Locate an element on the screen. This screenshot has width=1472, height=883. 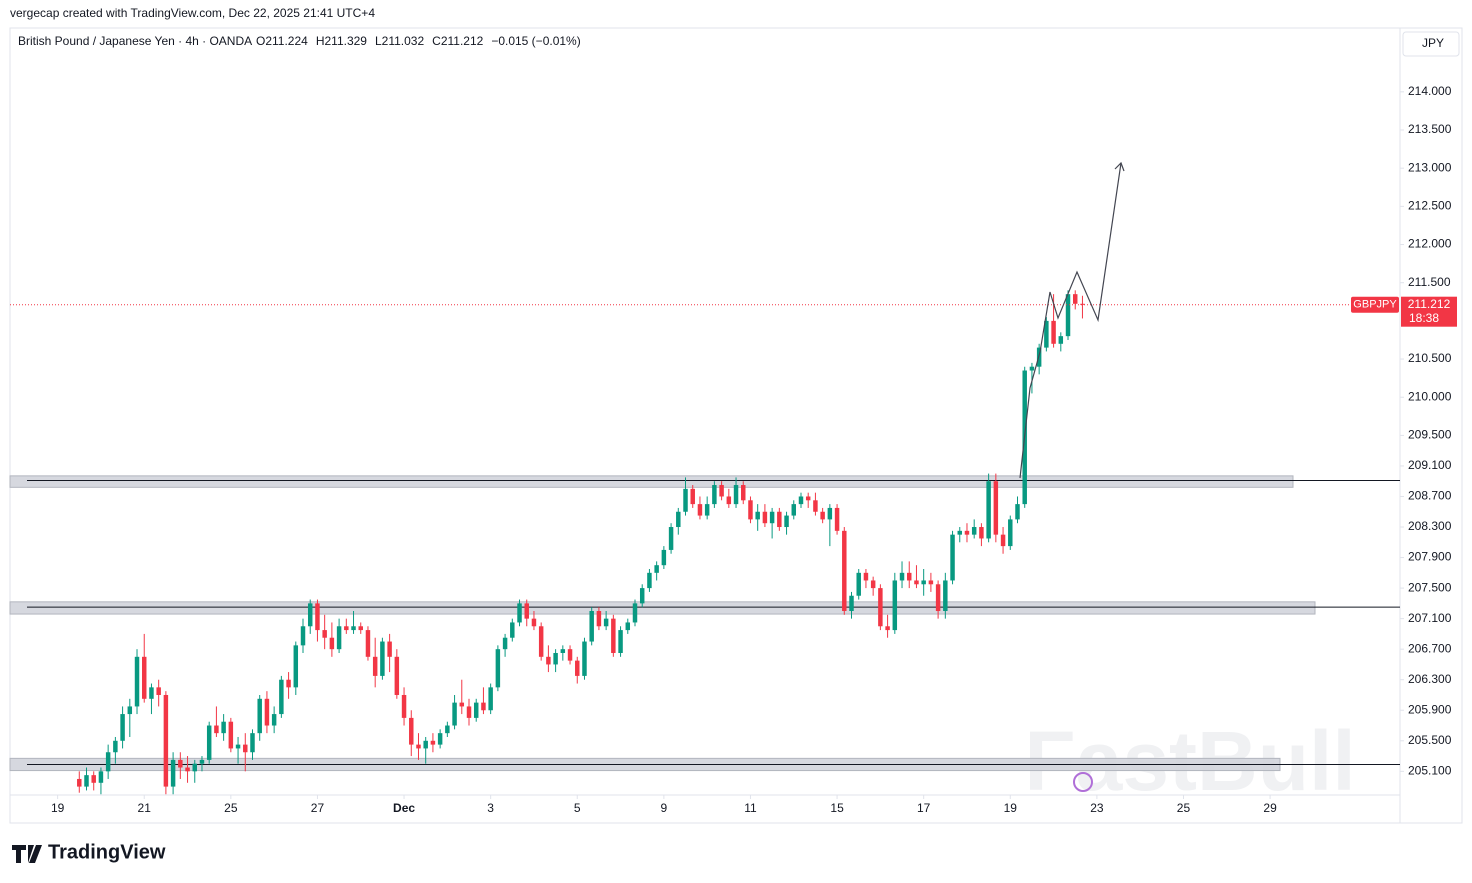
y-tick-label: 208.300 is located at coordinates (1430, 526).